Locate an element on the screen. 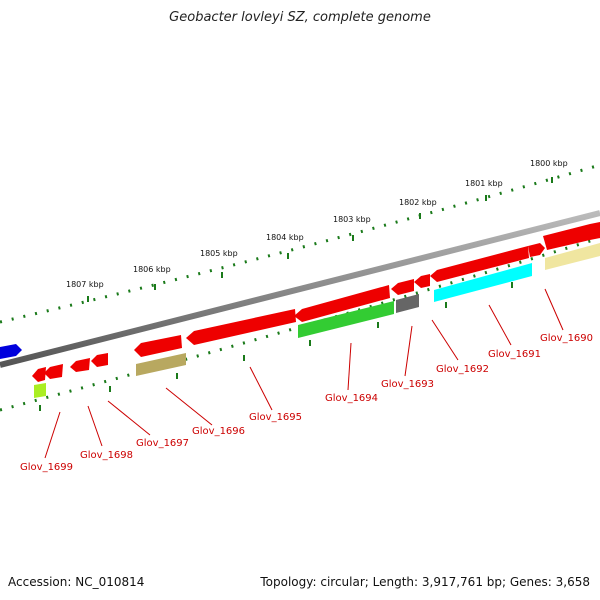 The width and height of the screenshot is (600, 600). scale-label-1801: 1801 kbp is located at coordinates (484, 183).